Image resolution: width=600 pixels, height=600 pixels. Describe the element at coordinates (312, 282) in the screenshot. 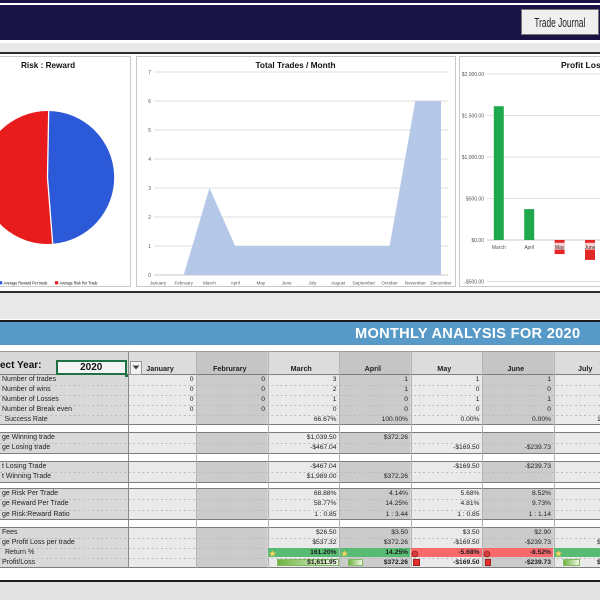

I see `svg-text: July` at that location.